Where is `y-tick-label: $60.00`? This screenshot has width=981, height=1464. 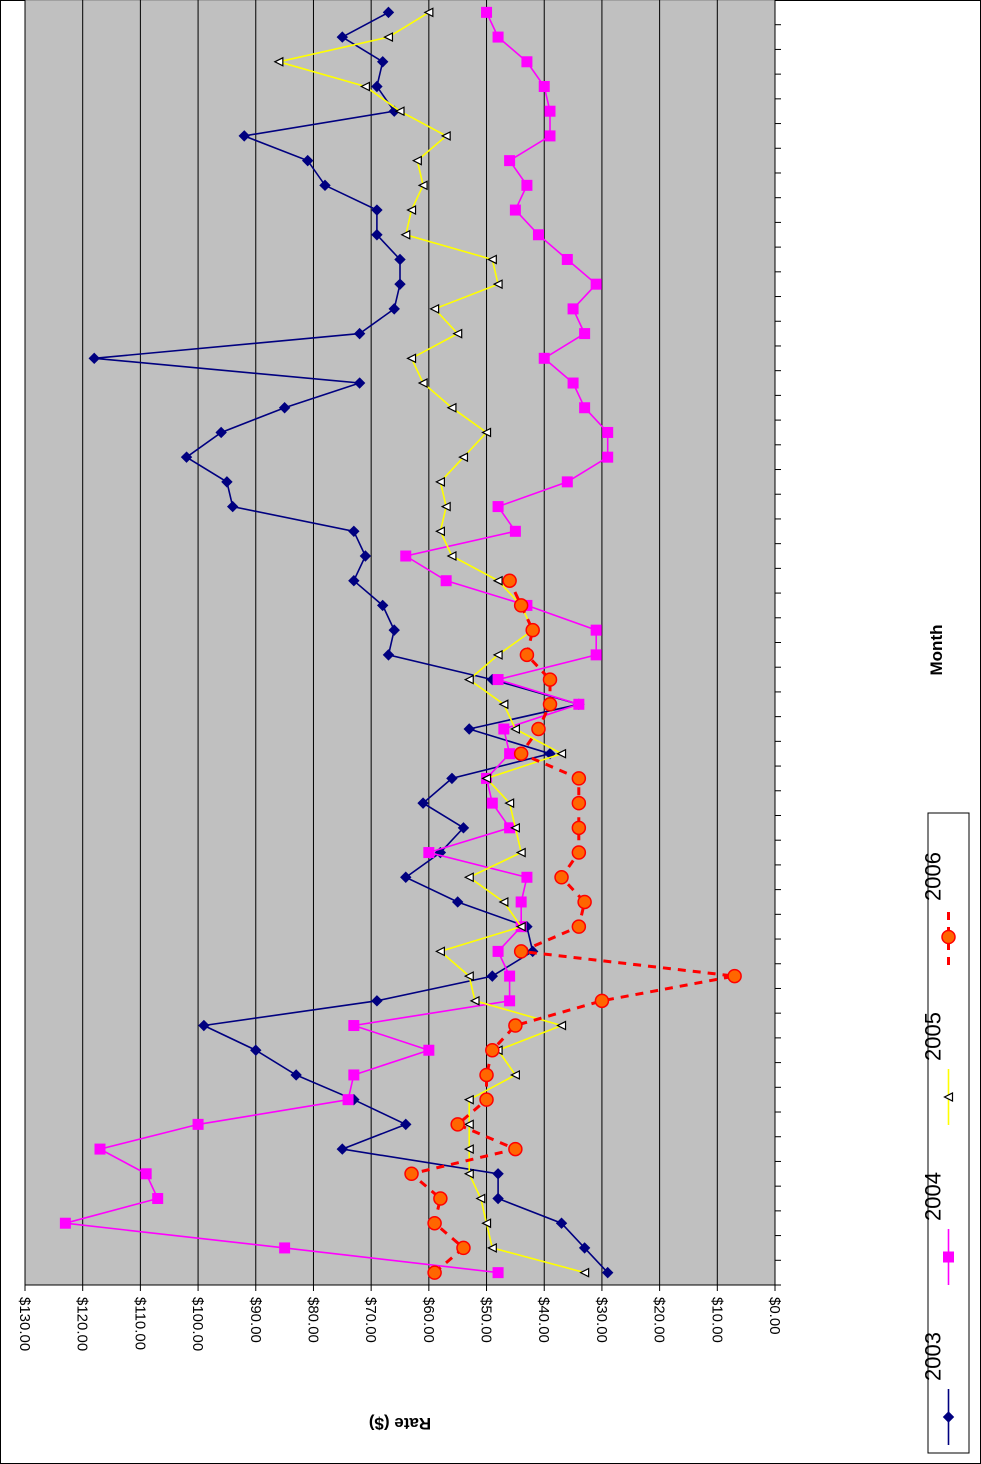 y-tick-label: $60.00 is located at coordinates (428, 1320).